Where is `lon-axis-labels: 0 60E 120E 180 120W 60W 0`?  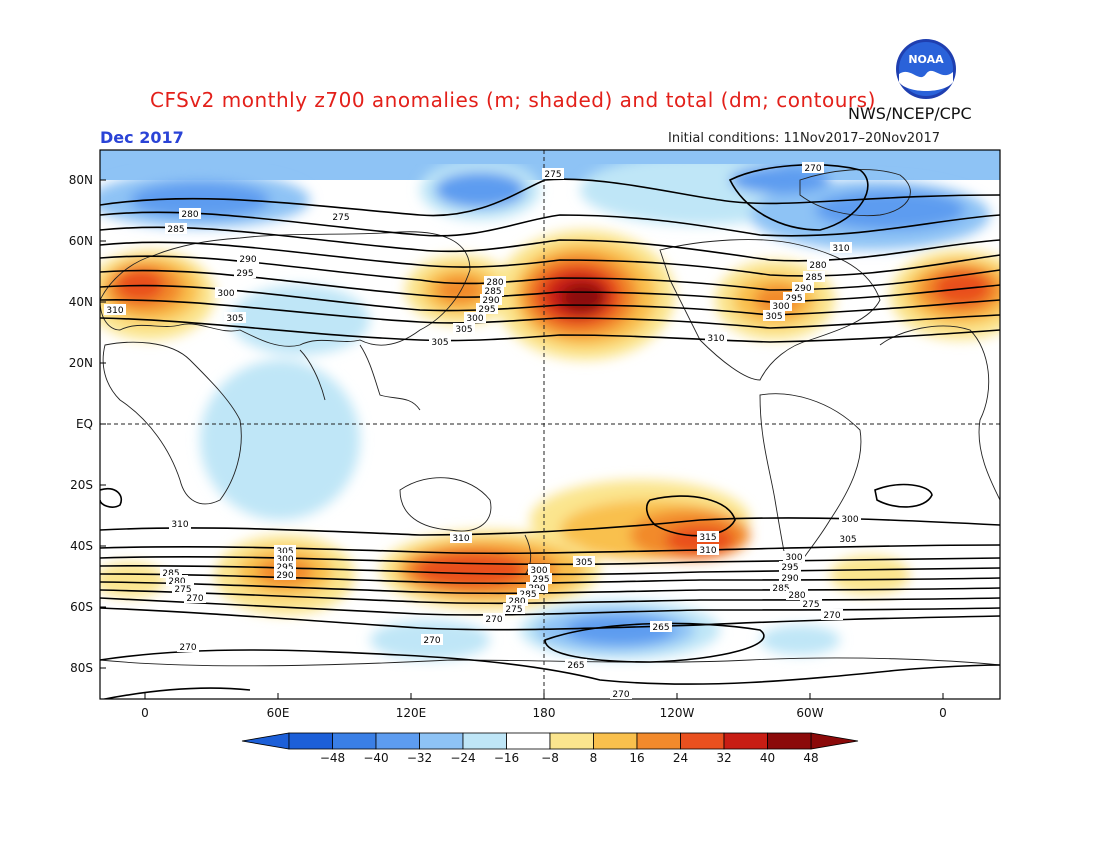
lon-axis-labels: 0 60E 120E 180 120W 60W 0 is located at coordinates (544, 713).